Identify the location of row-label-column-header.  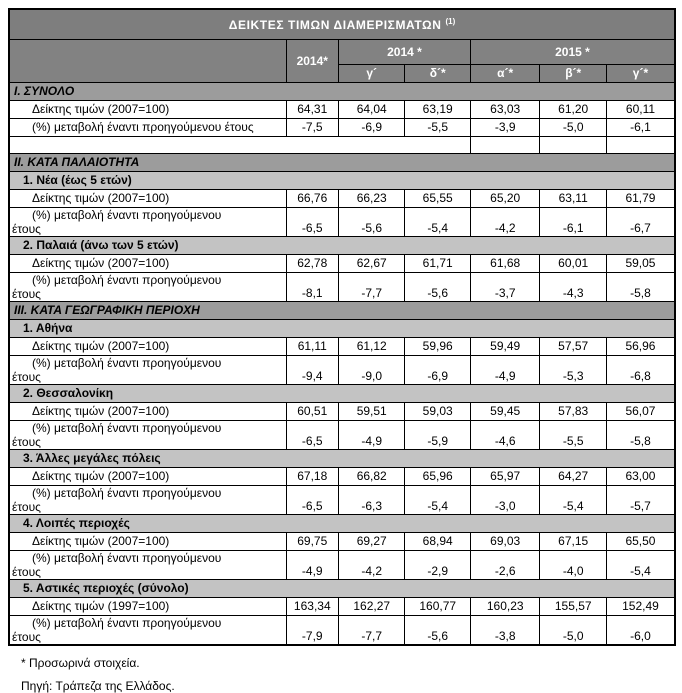
(147, 60).